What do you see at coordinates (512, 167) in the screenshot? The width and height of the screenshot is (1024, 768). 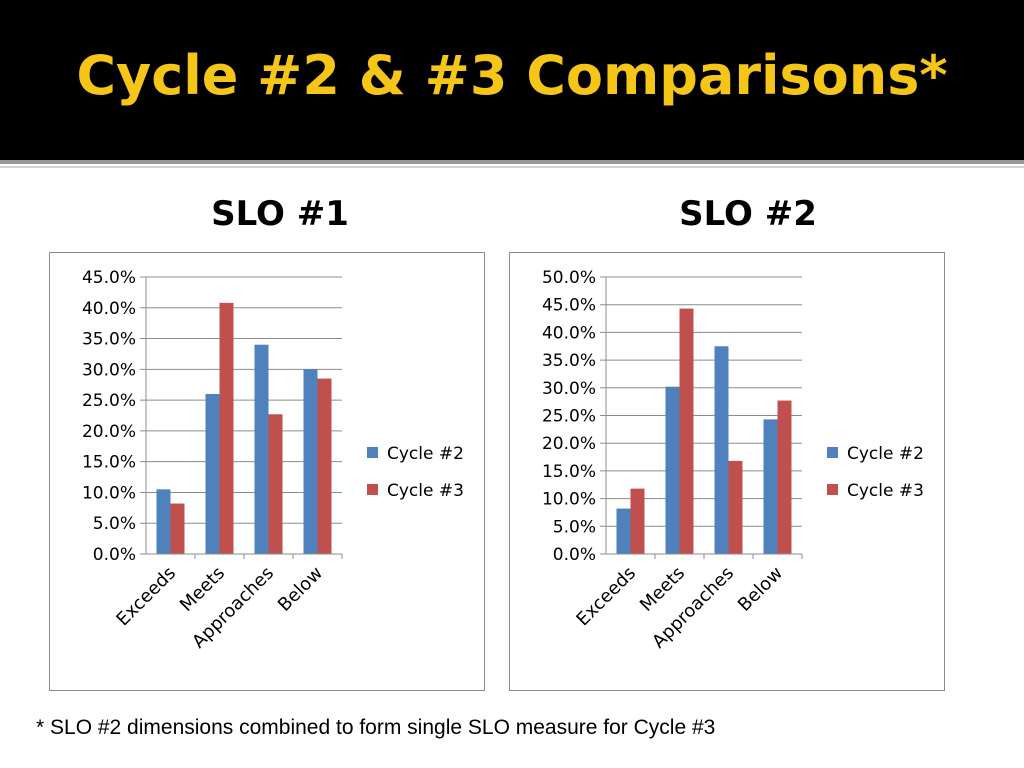 I see `divider-line-light` at bounding box center [512, 167].